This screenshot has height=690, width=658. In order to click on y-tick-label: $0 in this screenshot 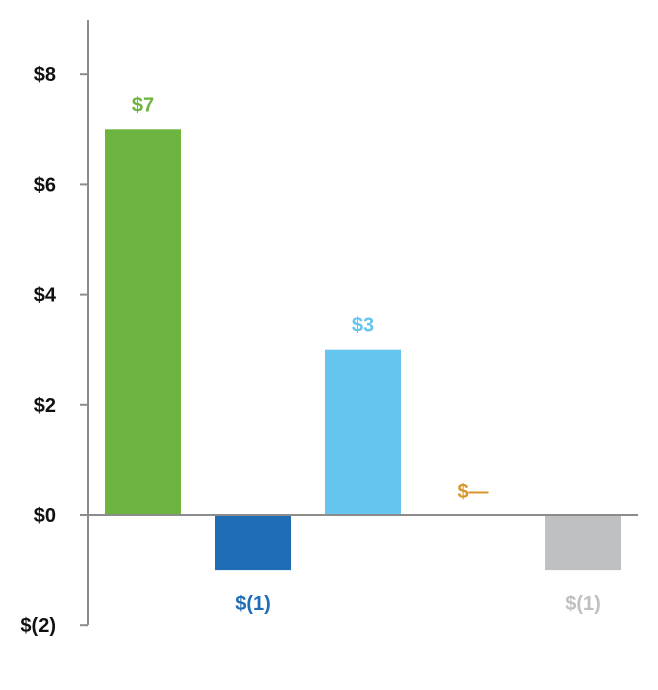, I will do `click(45, 516)`.